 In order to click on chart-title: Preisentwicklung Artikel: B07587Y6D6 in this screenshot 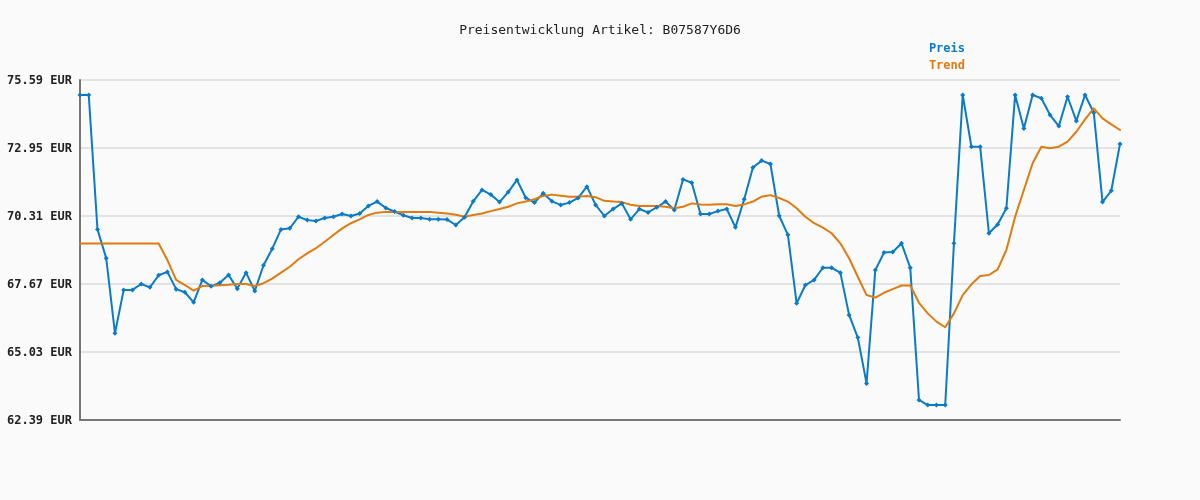, I will do `click(600, 29)`.